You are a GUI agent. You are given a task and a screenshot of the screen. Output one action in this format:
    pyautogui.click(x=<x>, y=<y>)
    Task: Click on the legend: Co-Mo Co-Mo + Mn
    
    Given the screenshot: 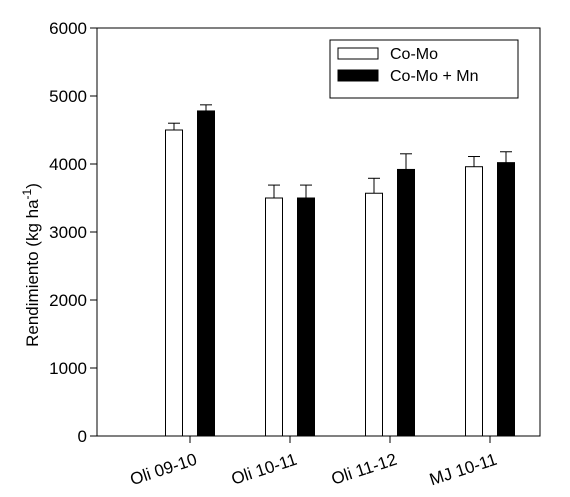 What is the action you would take?
    pyautogui.click(x=424, y=69)
    